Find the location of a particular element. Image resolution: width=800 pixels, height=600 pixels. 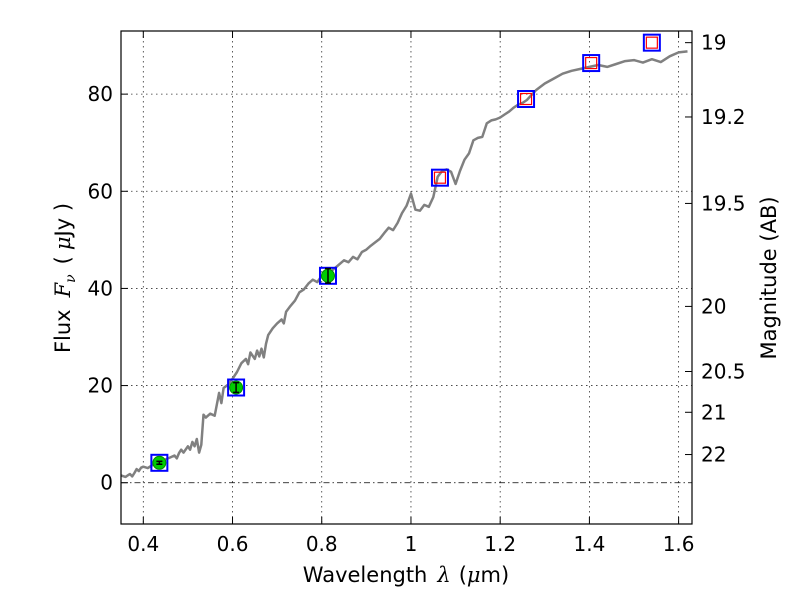

magnitude-tick-label: 22 is located at coordinates (713, 455).